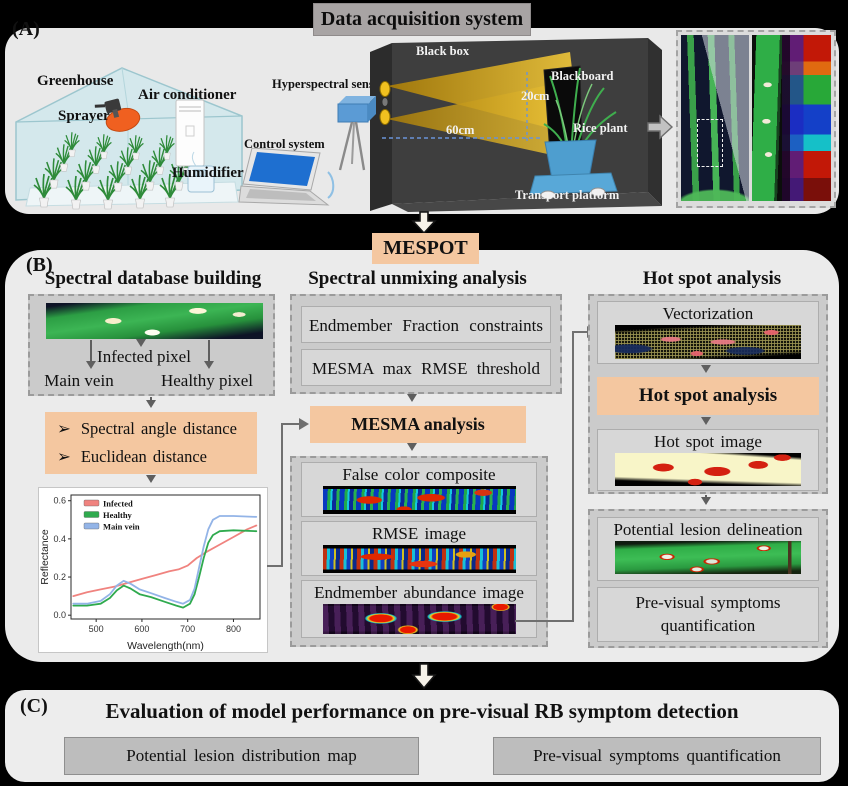 The height and width of the screenshot is (786, 848). What do you see at coordinates (708, 441) in the screenshot?
I see `hotspot-image-label: Hot spot image` at bounding box center [708, 441].